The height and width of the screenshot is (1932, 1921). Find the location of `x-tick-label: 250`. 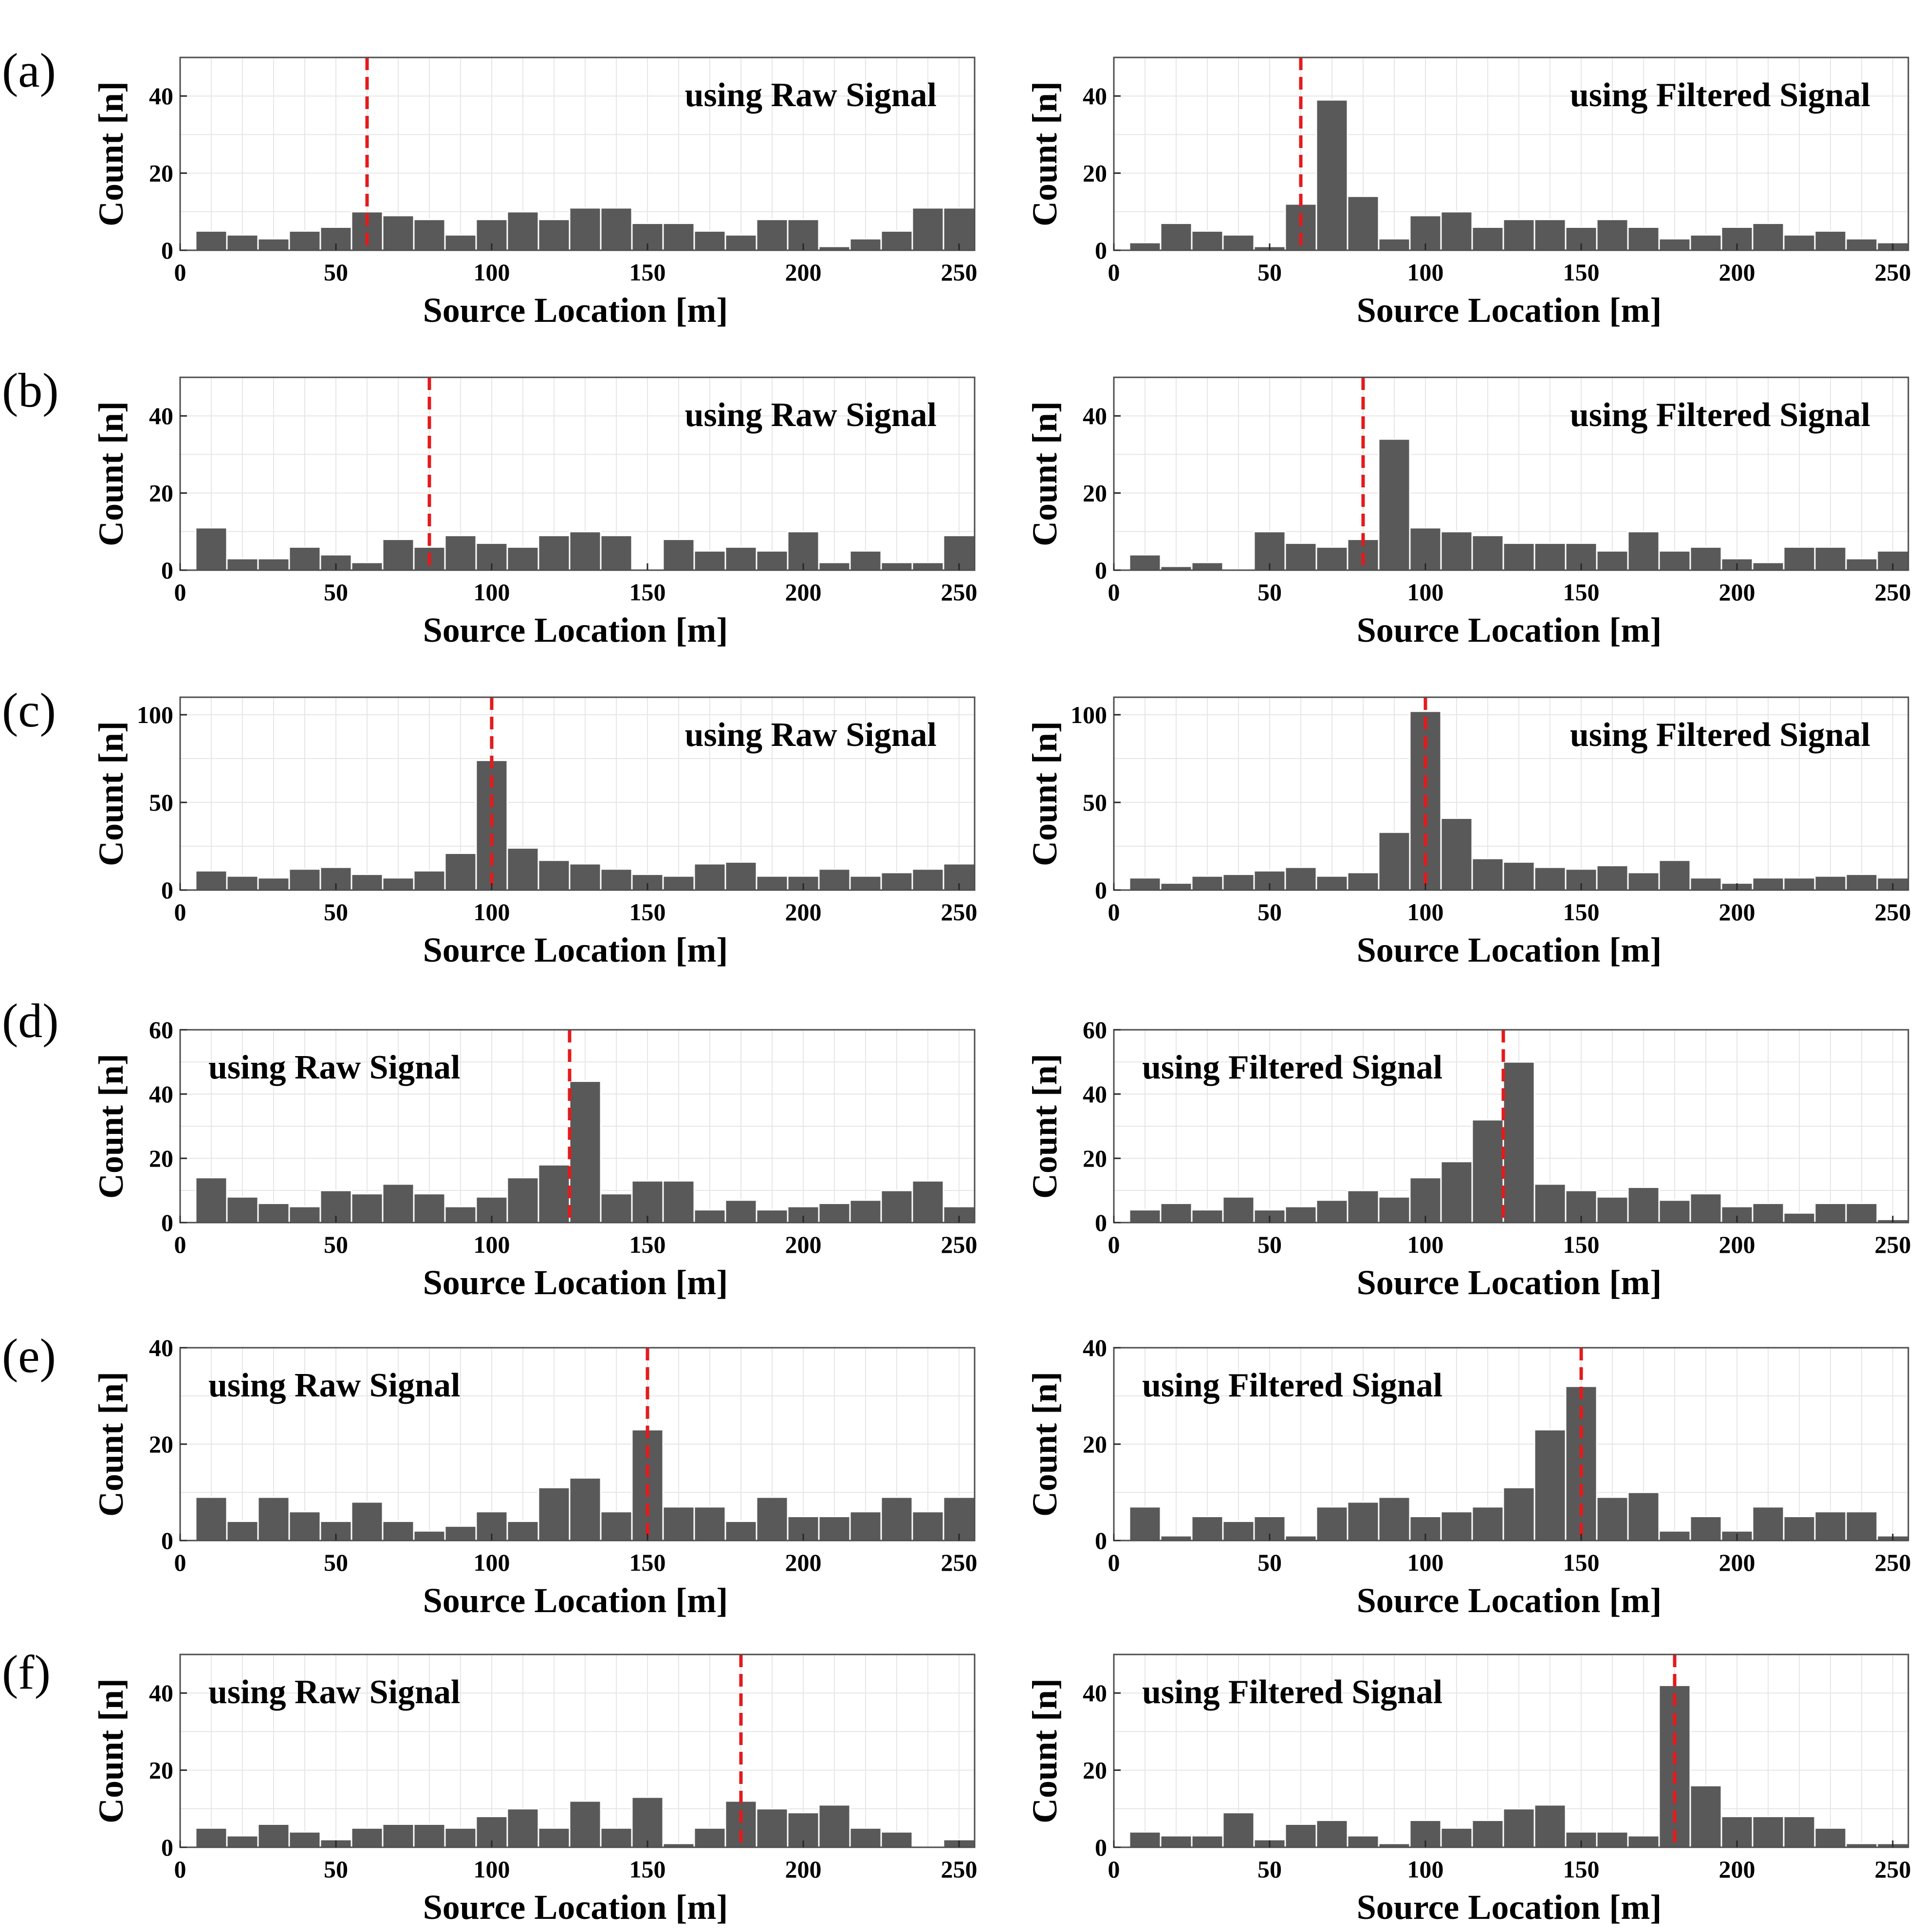

x-tick-label: 250 is located at coordinates (959, 912).